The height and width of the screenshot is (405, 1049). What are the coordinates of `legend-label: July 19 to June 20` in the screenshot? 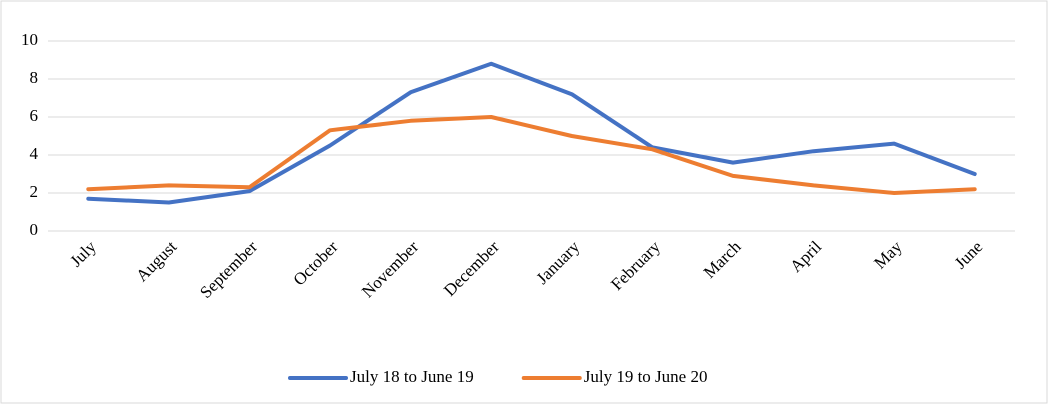 It's located at (646, 376).